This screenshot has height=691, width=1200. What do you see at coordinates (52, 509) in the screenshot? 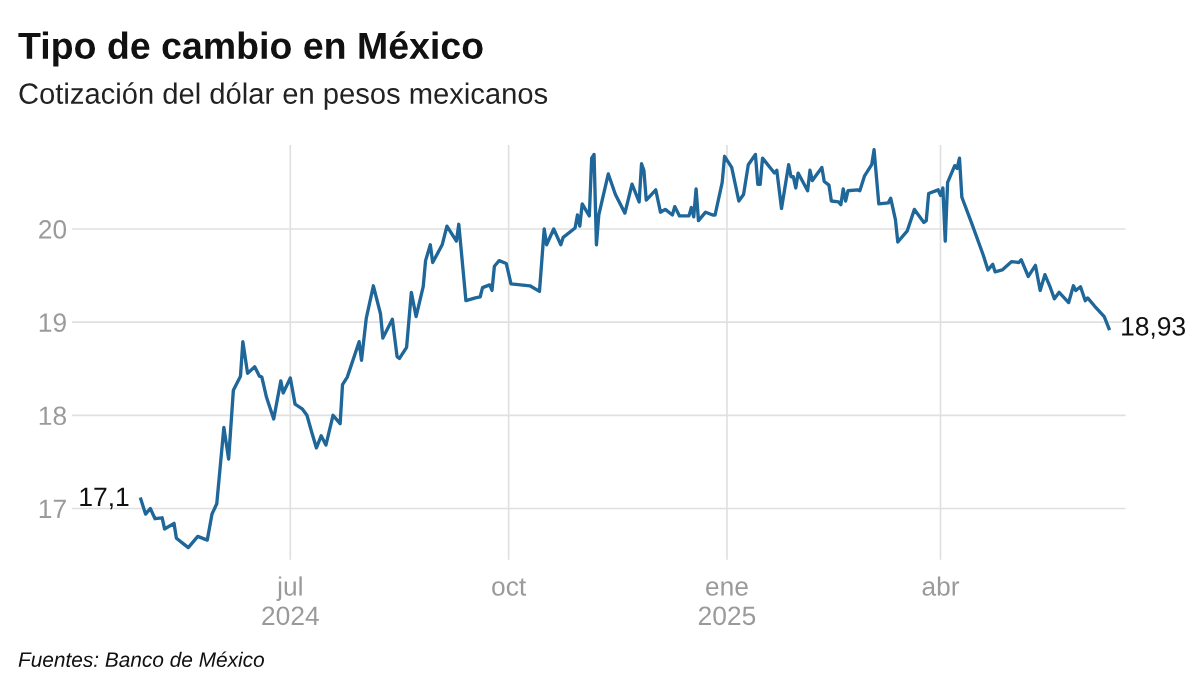
I see `y-tick-label: 17` at bounding box center [52, 509].